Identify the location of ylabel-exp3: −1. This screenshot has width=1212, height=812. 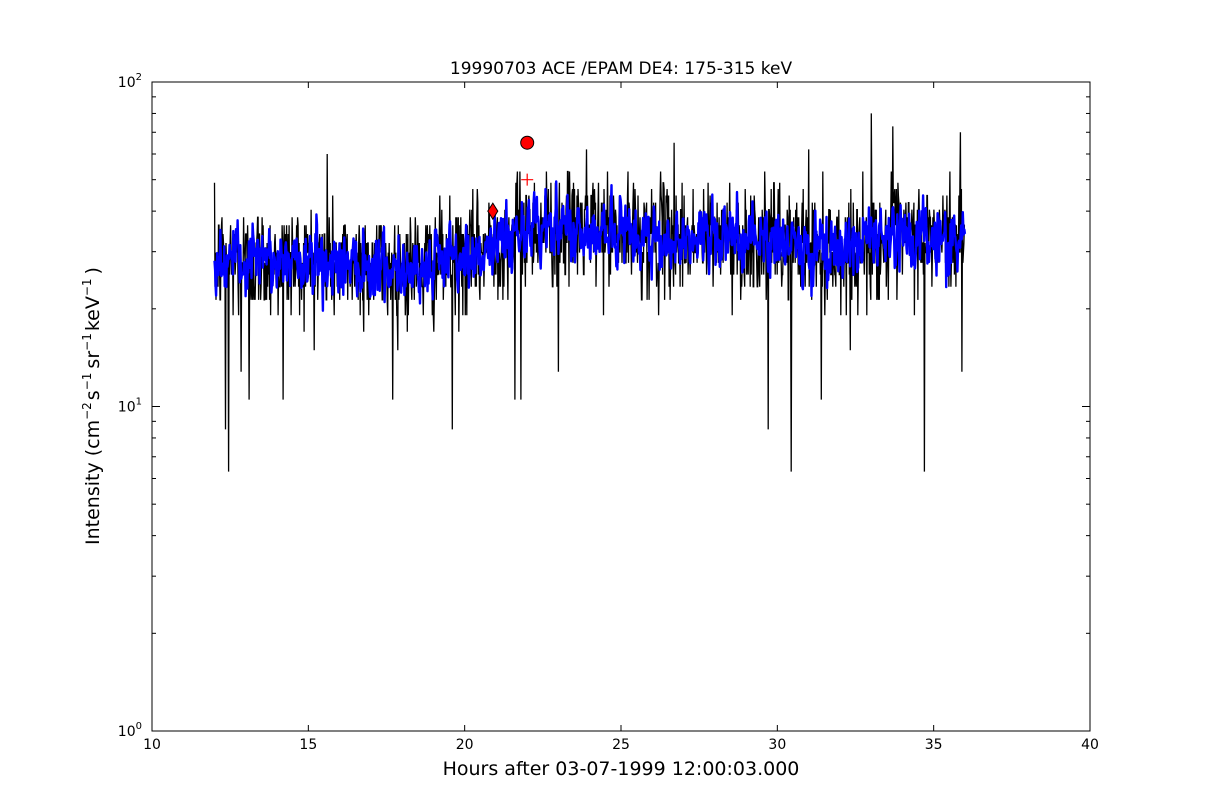
(87, 342).